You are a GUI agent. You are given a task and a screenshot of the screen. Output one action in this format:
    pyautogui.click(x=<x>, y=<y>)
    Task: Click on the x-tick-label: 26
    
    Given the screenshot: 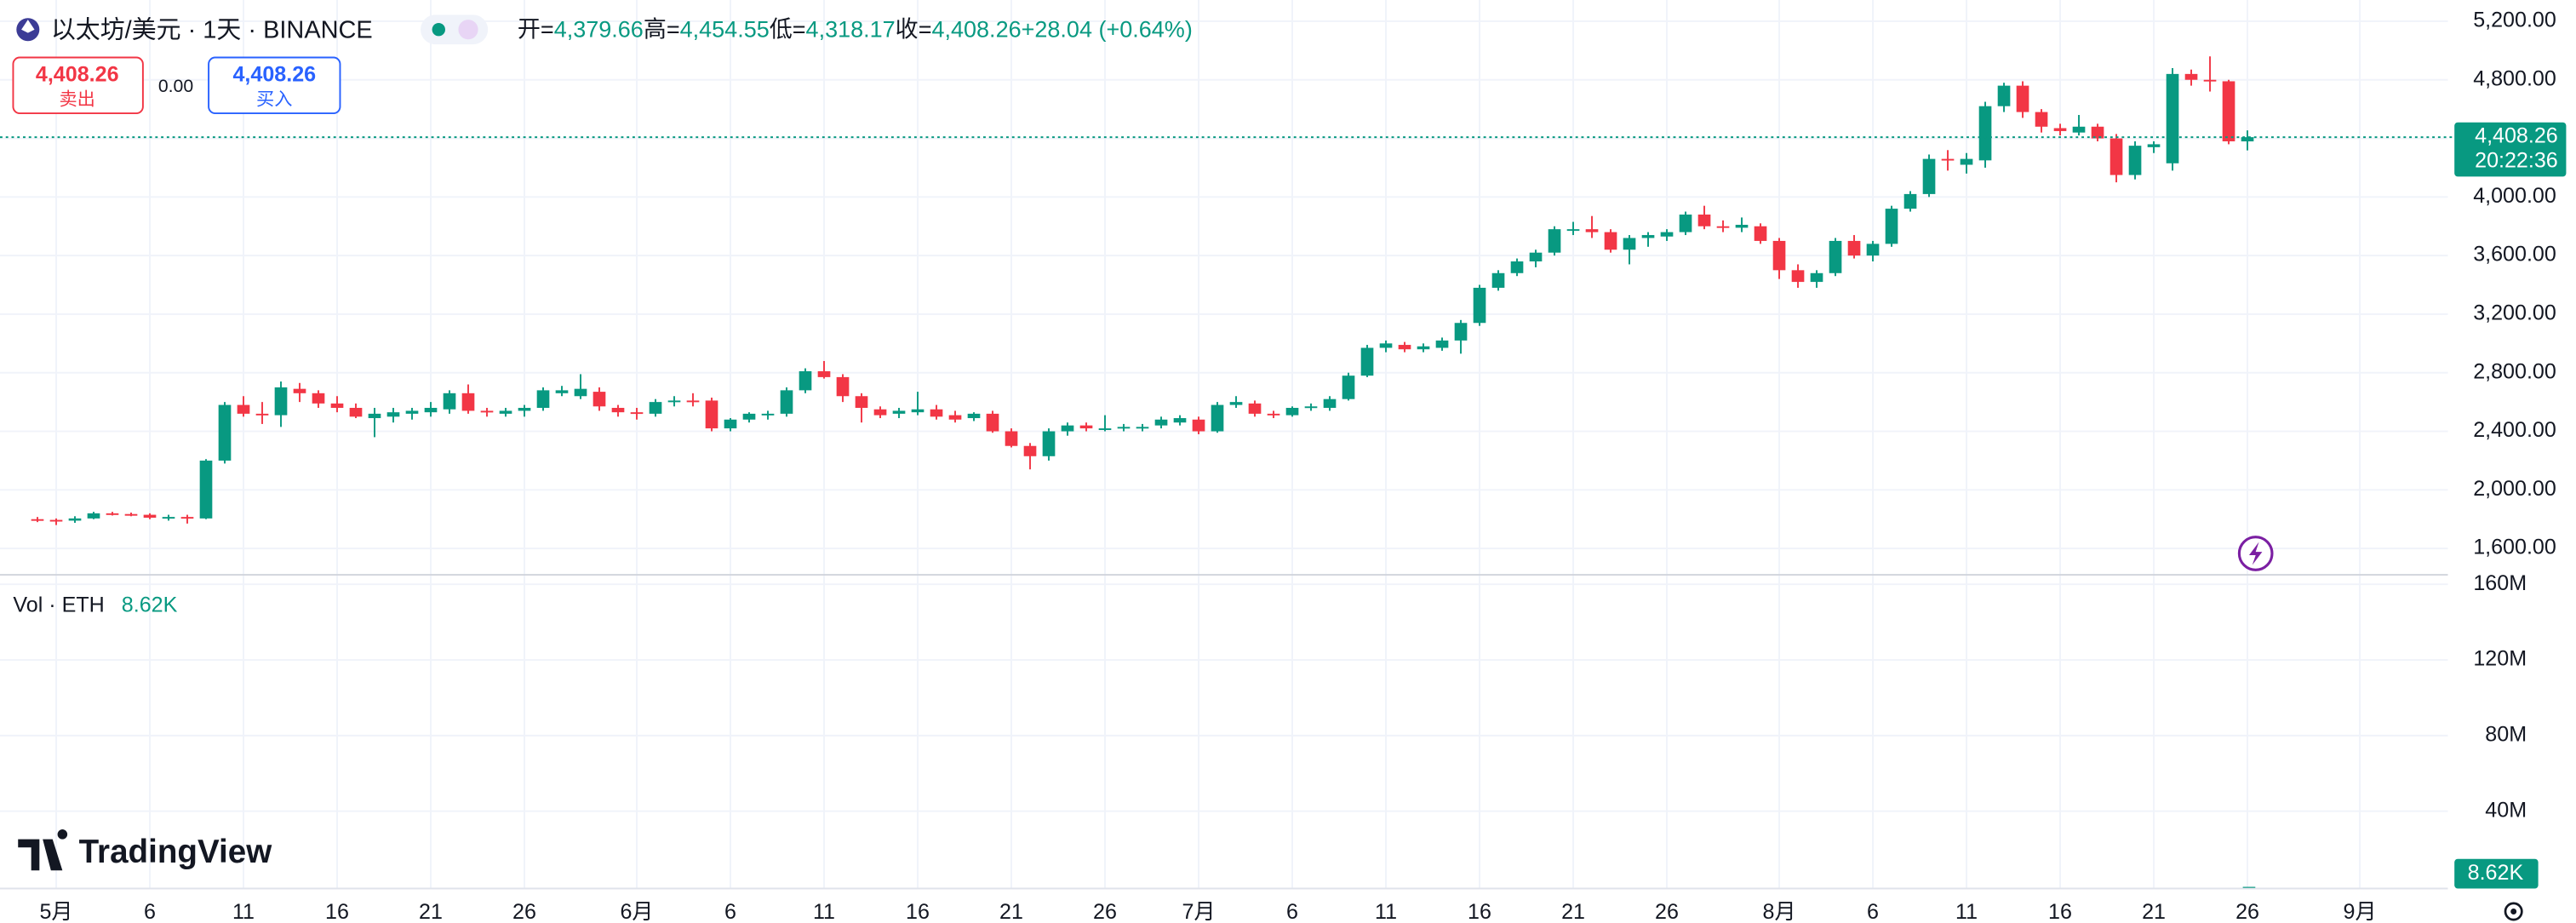 What is the action you would take?
    pyautogui.click(x=1105, y=911)
    